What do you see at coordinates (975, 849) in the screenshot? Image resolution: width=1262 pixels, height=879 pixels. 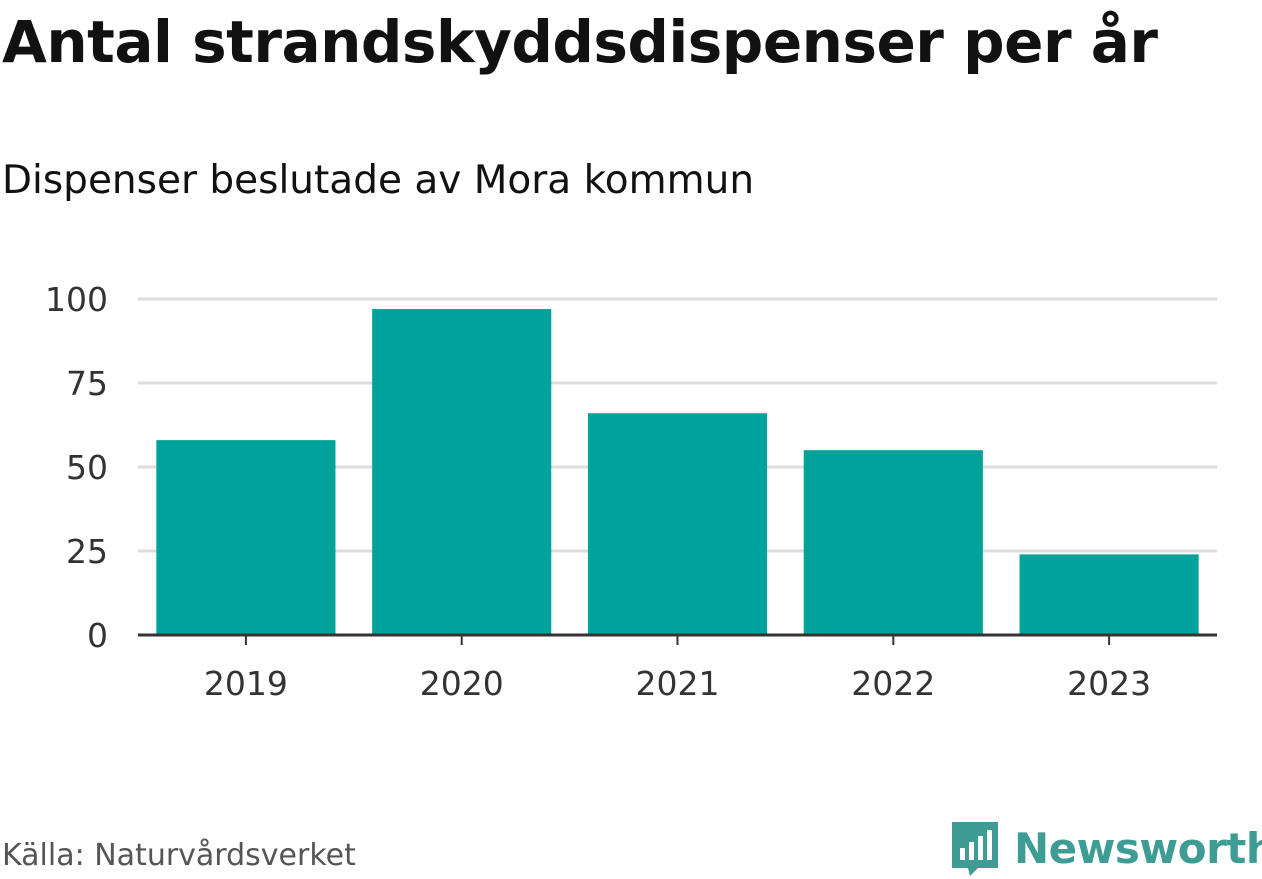 I see `newsworthy-logo-icon` at bounding box center [975, 849].